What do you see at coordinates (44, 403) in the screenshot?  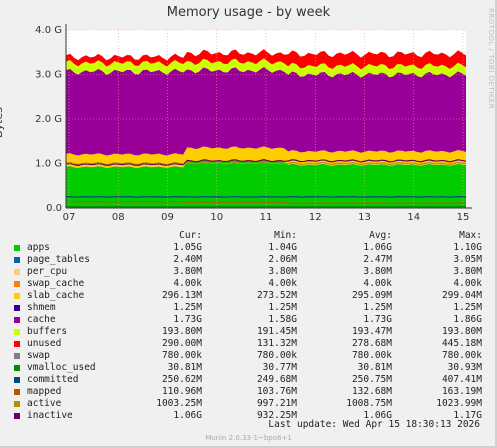 I see `legend-name: active` at bounding box center [44, 403].